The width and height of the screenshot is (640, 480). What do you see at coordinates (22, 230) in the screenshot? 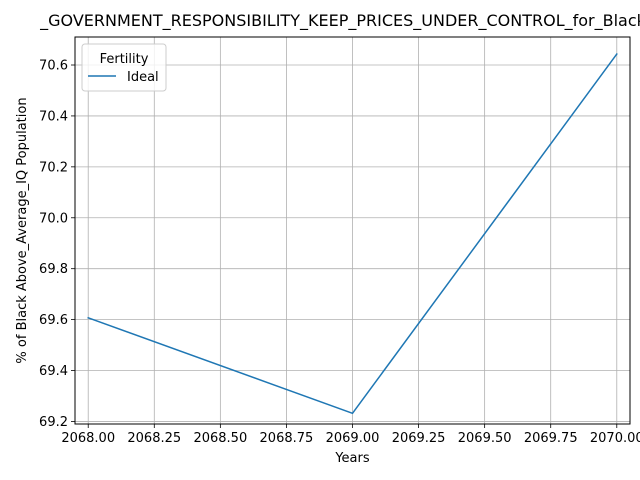
I see `y-axis-label: % of Black Above_Average_IQ Population` at bounding box center [22, 230].